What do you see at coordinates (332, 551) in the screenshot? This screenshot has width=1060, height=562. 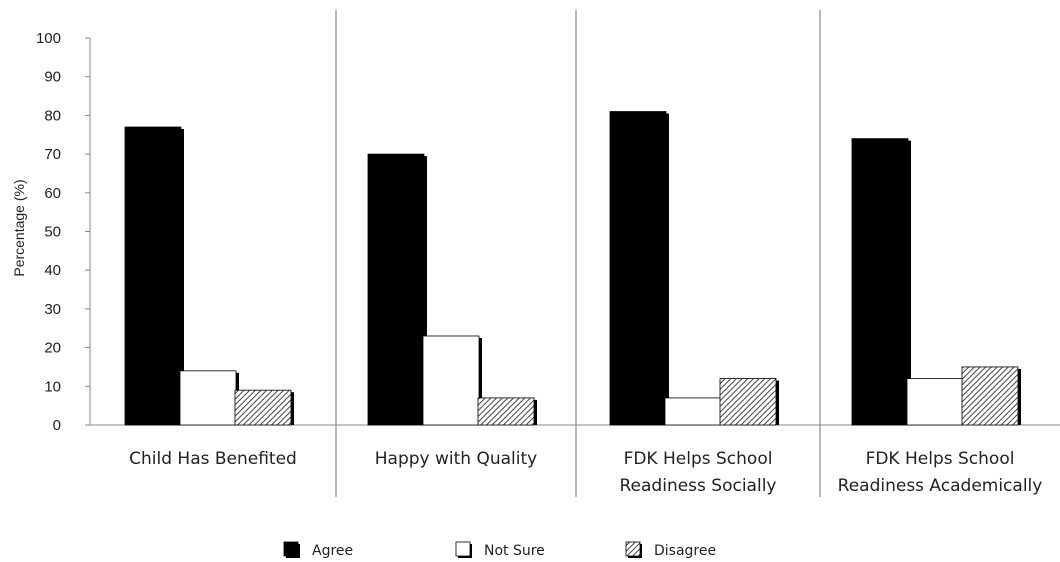 I see `legend-label: Agree` at bounding box center [332, 551].